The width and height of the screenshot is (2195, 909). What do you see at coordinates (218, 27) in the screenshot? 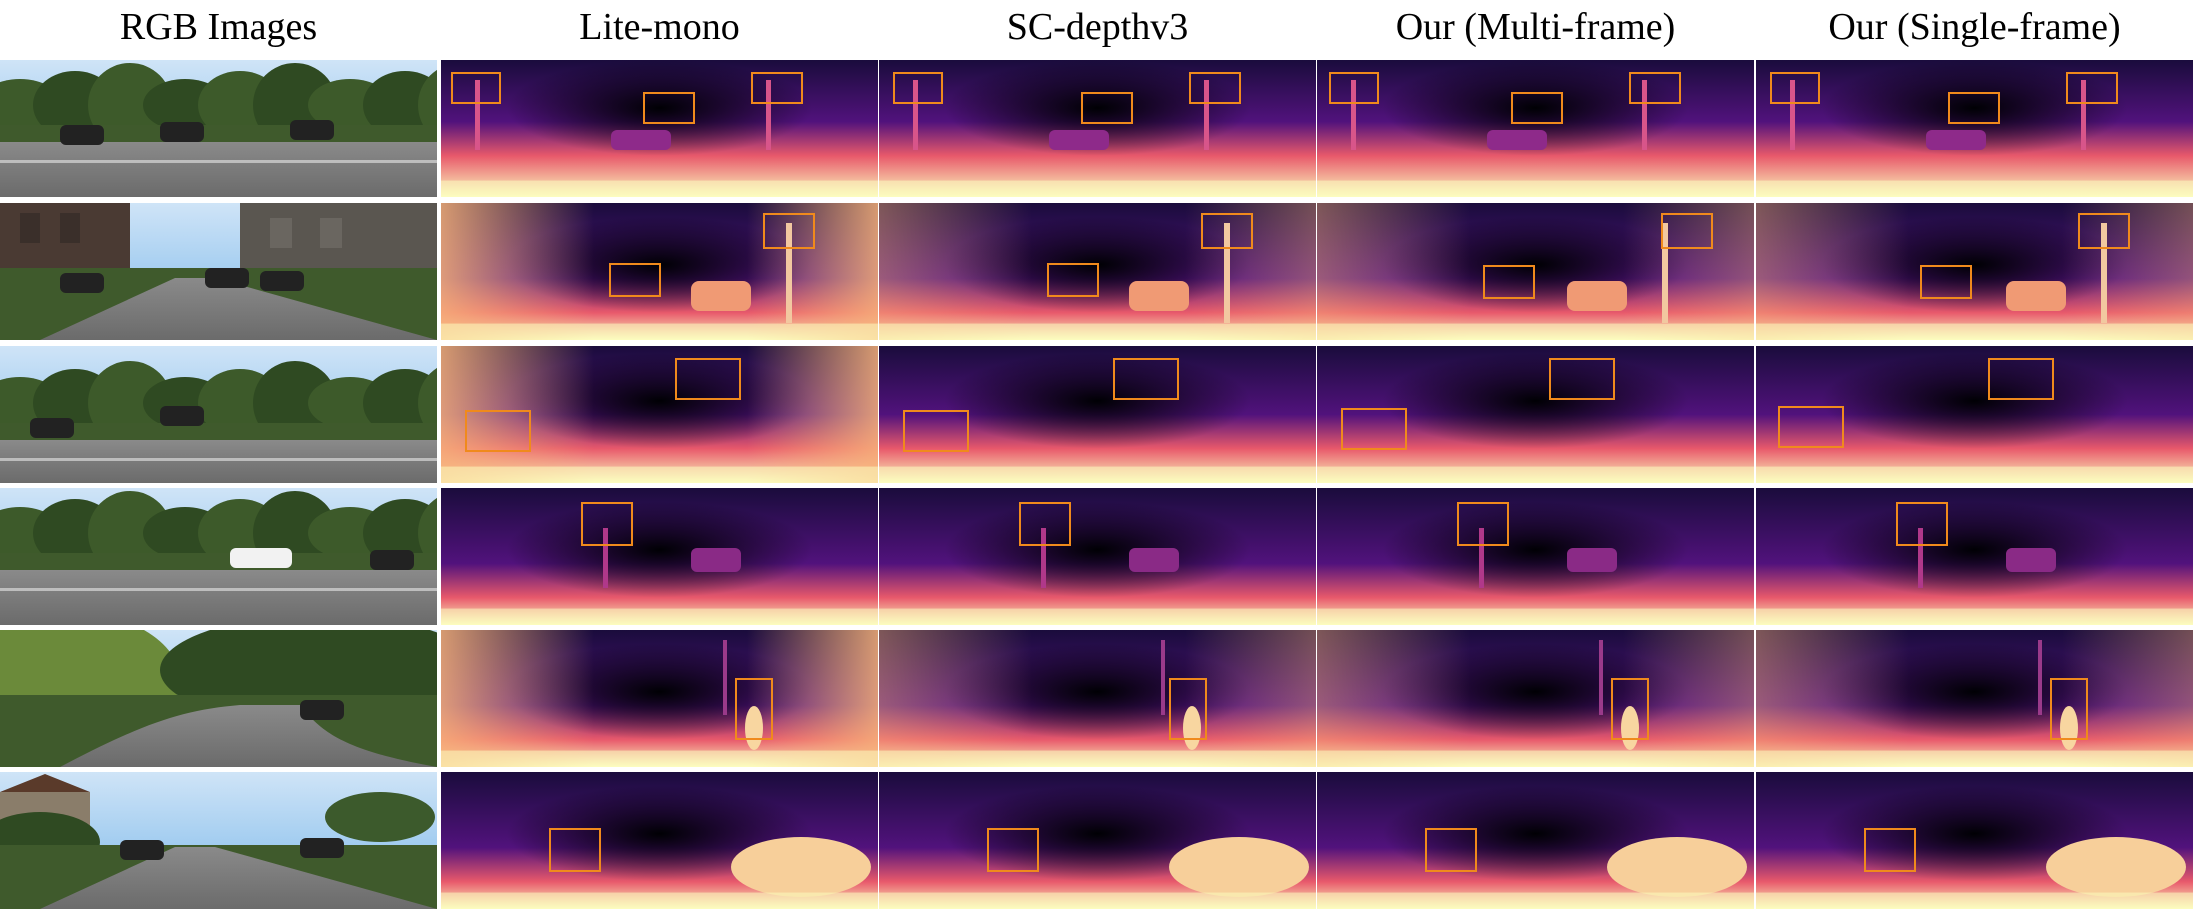
I see `header-rgb-images: RGB Images` at bounding box center [218, 27].